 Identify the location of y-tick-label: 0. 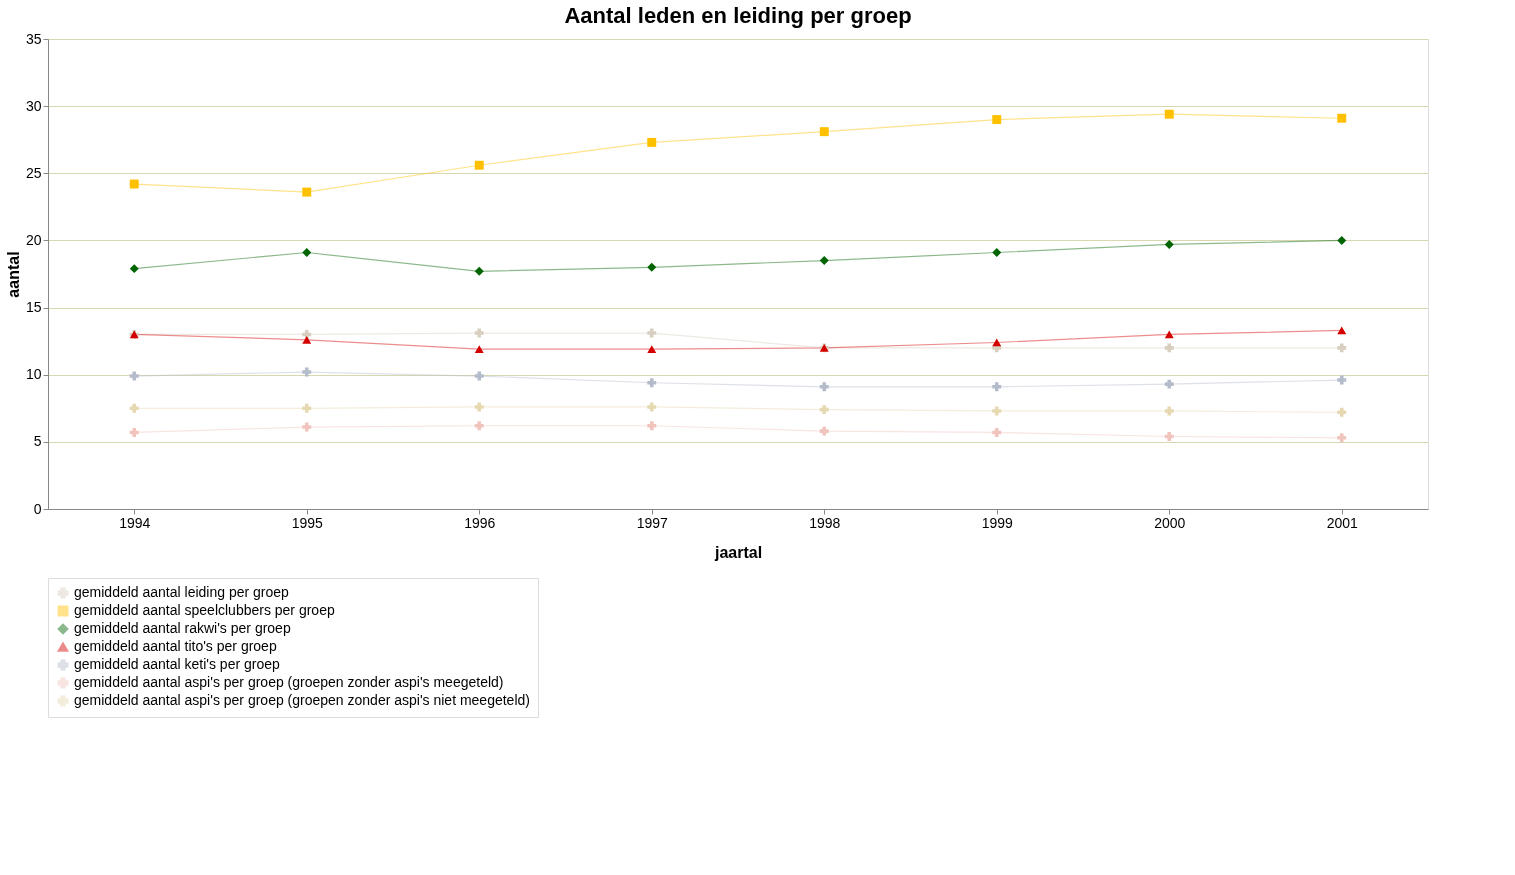
(37, 508).